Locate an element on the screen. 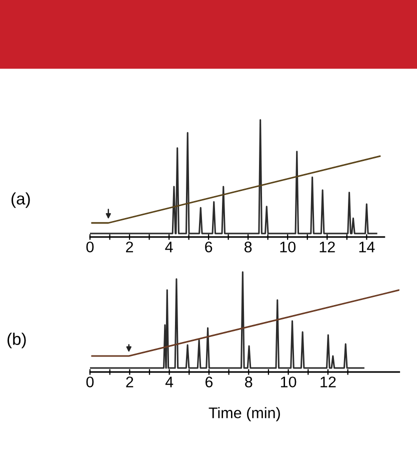  text: (a) is located at coordinates (21, 200).